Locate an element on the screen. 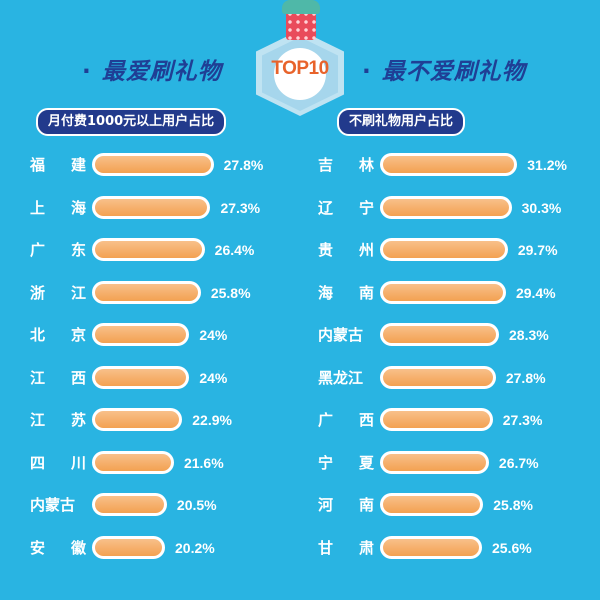 The height and width of the screenshot is (600, 600). value-label: 28.3% is located at coordinates (529, 335).